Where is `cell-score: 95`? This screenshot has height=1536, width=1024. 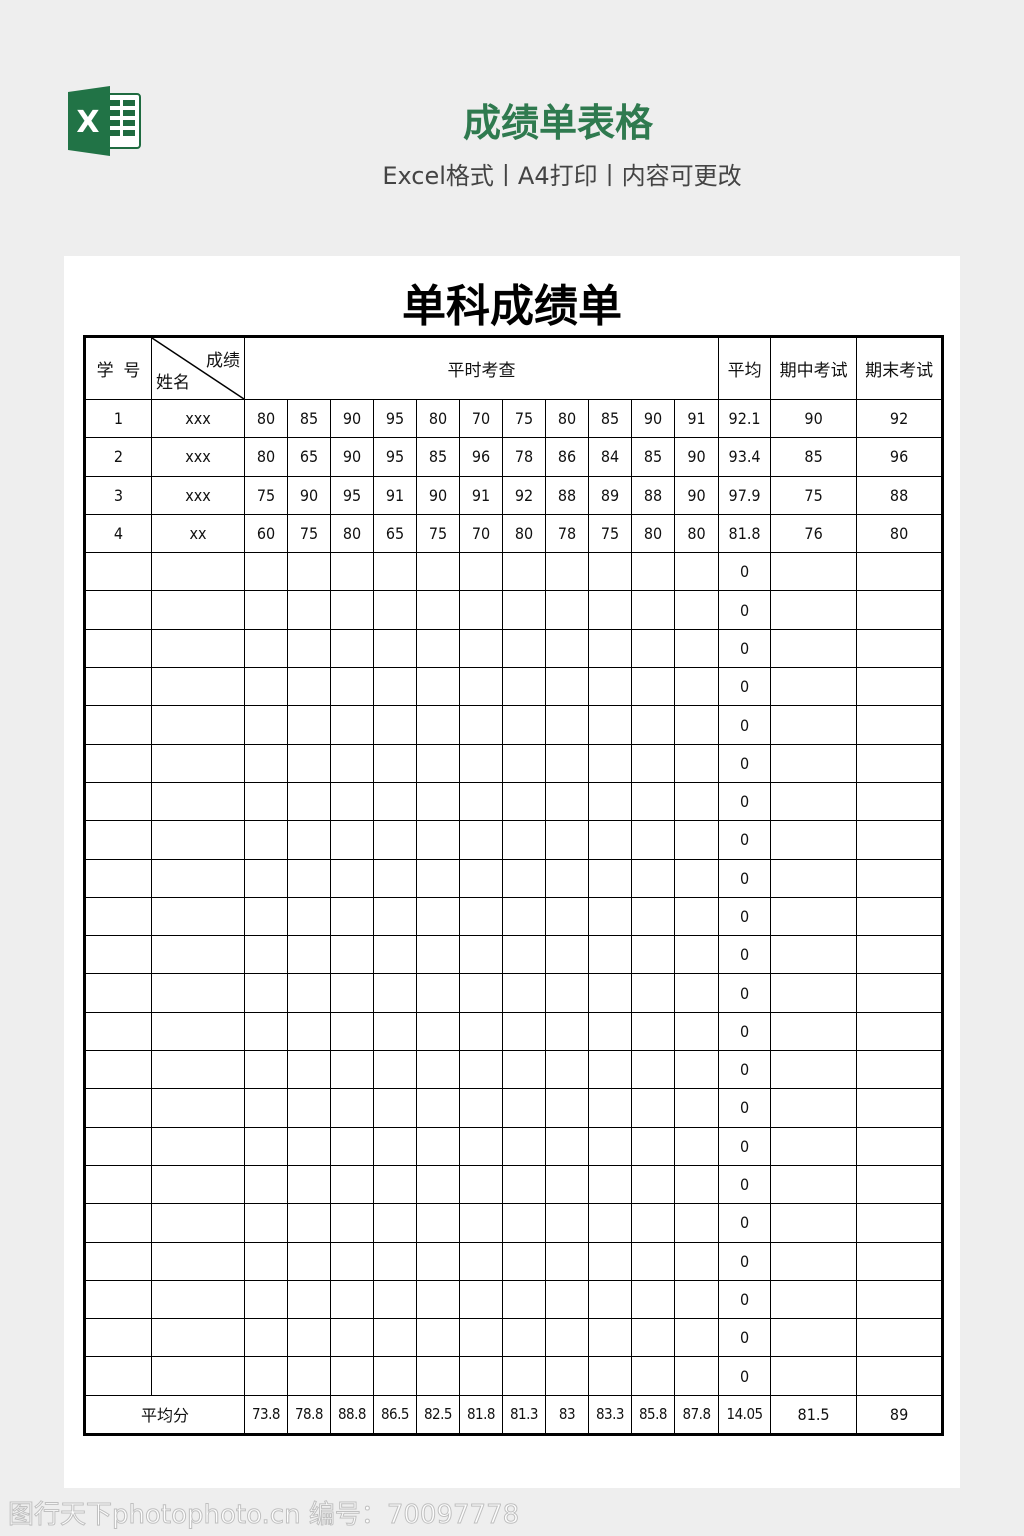
cell-score: 95 is located at coordinates (352, 495).